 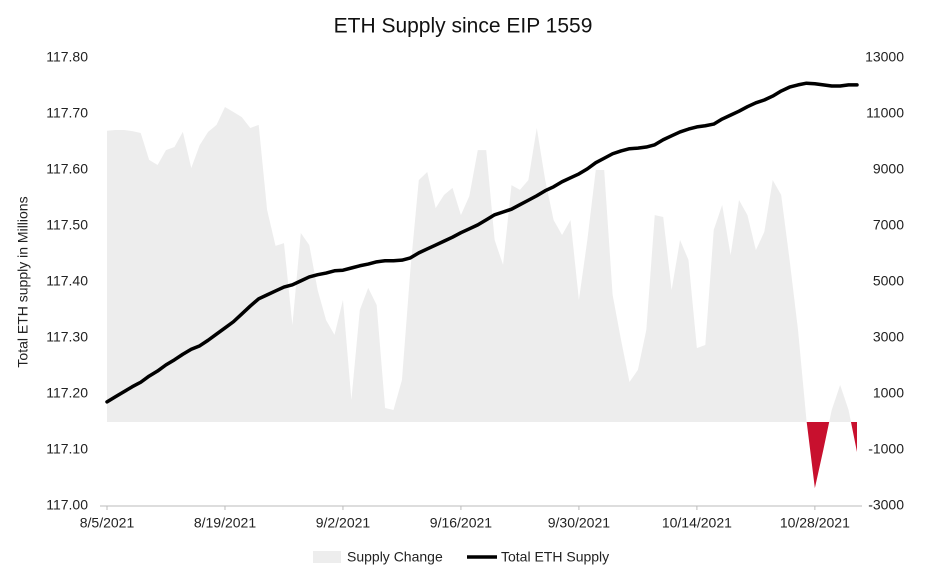 I want to click on y-tick-label: 117.30, so click(x=67, y=337).